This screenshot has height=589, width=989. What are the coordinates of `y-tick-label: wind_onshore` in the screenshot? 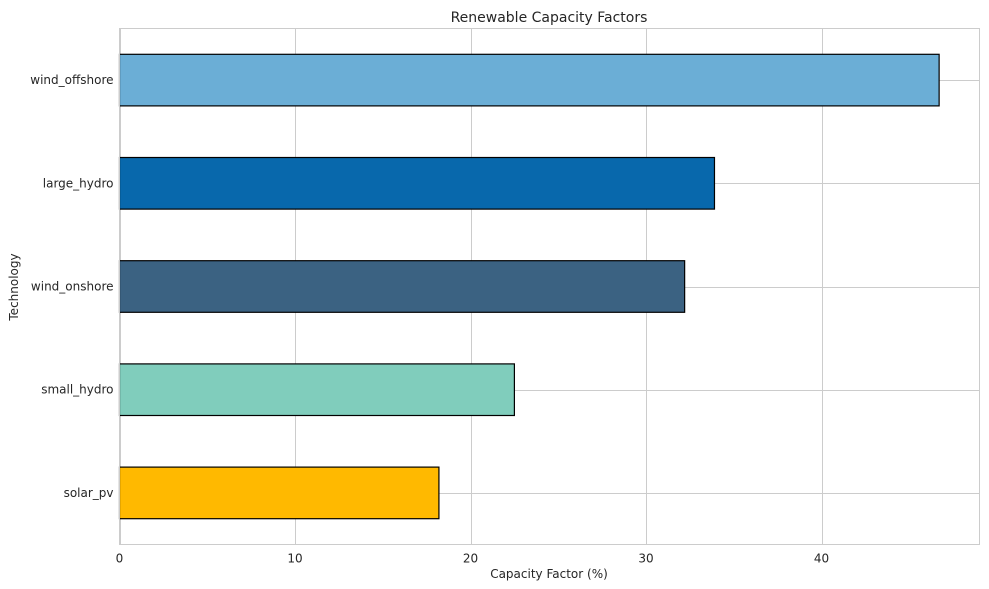 It's located at (72, 287).